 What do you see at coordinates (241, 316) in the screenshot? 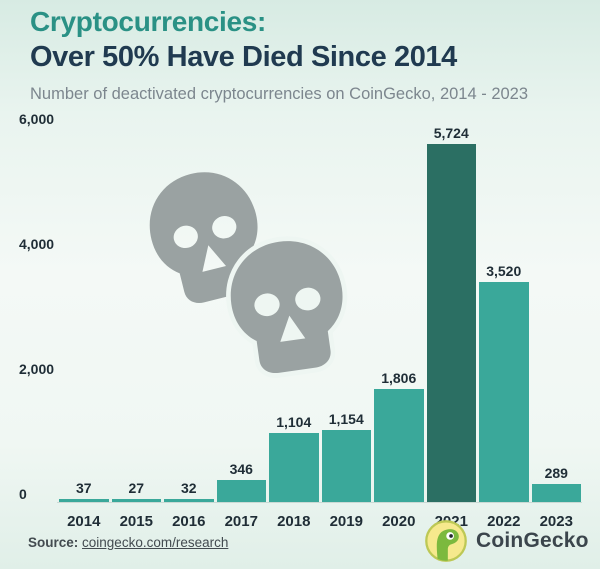
I see `bar-column-2017: 346 2017` at bounding box center [241, 316].